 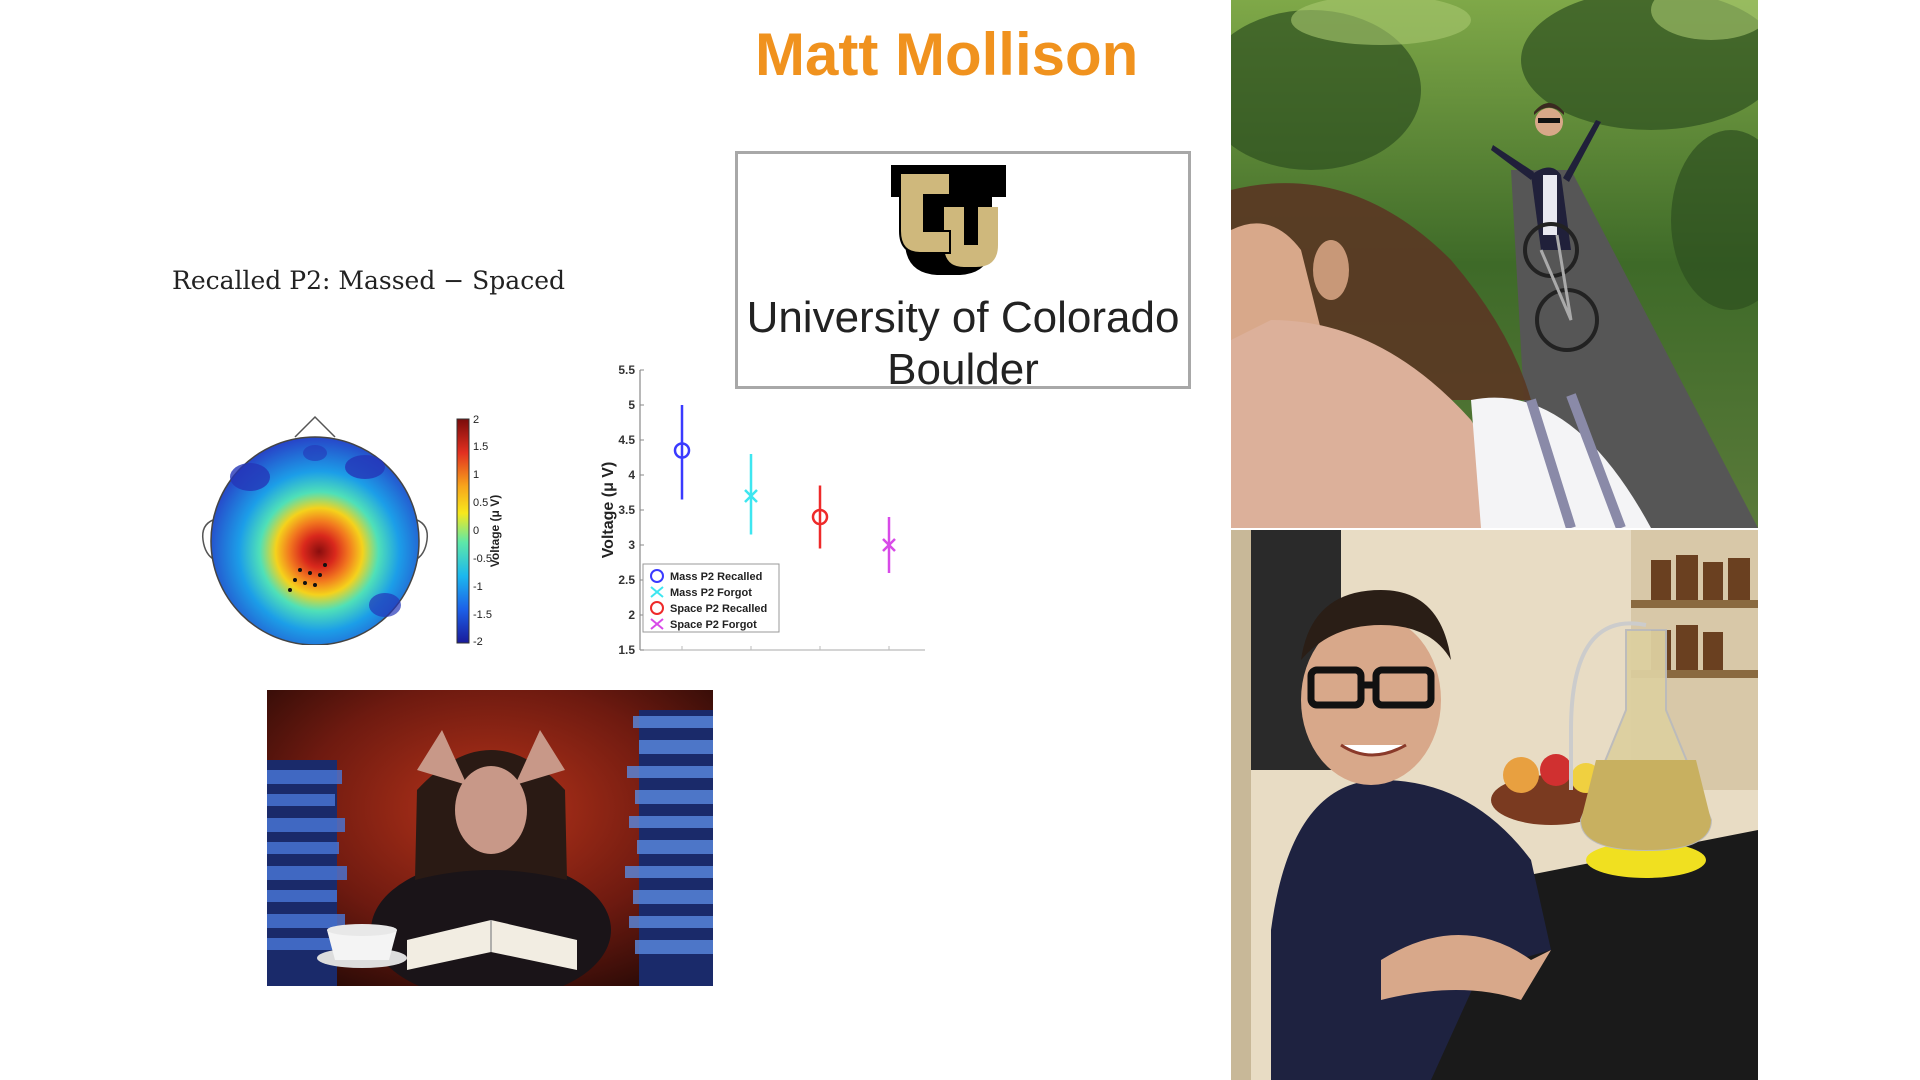 What do you see at coordinates (718, 609) in the screenshot?
I see `legend-label: Space P2 Recalled` at bounding box center [718, 609].